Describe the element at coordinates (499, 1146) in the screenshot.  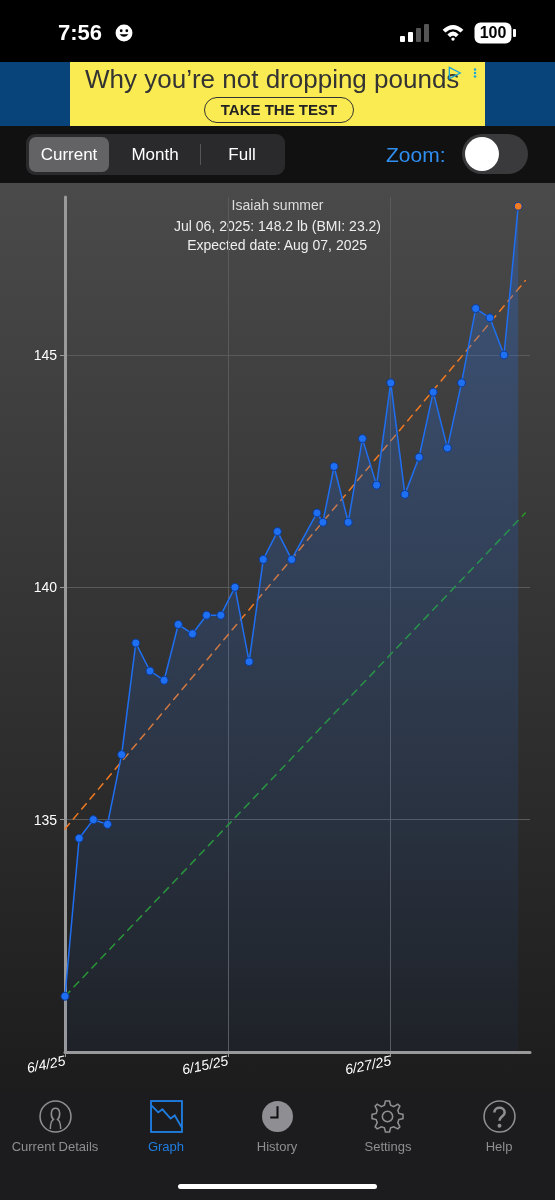
I see `text: Help` at that location.